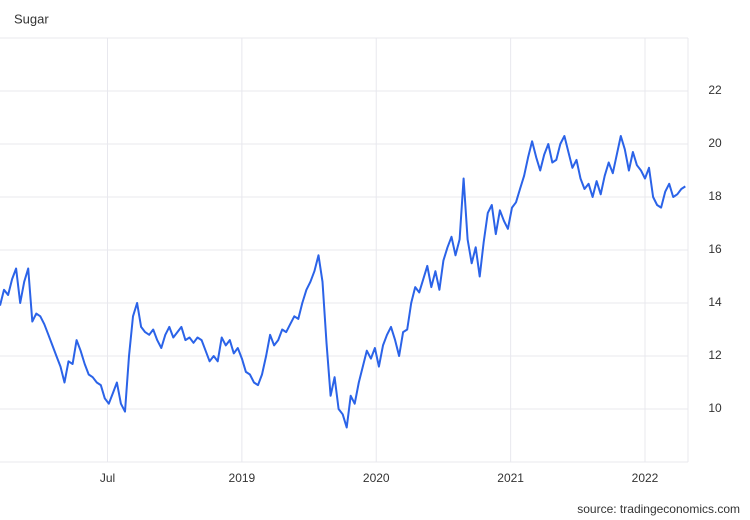 Image resolution: width=750 pixels, height=520 pixels. Describe the element at coordinates (31, 18) in the screenshot. I see `chart-title: Sugar` at that location.